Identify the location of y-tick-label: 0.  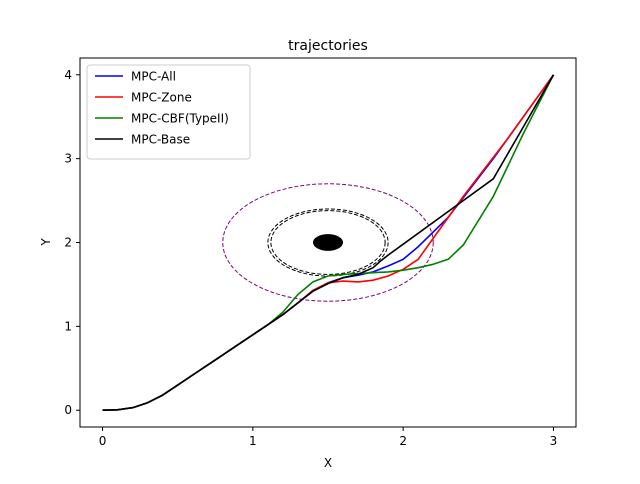
(68, 410).